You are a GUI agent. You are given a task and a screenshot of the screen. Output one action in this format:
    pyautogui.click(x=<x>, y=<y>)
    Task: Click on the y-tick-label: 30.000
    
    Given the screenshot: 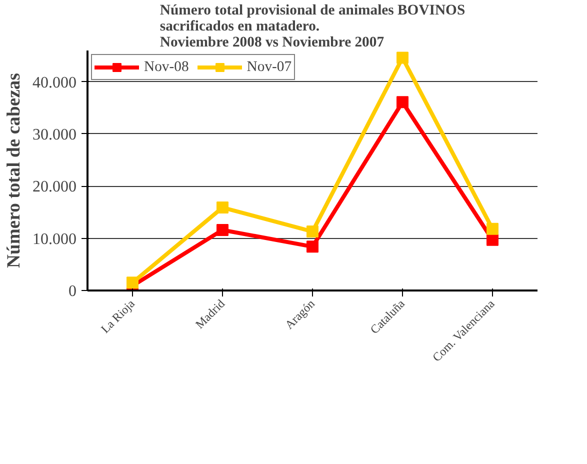 What is the action you would take?
    pyautogui.click(x=54, y=135)
    